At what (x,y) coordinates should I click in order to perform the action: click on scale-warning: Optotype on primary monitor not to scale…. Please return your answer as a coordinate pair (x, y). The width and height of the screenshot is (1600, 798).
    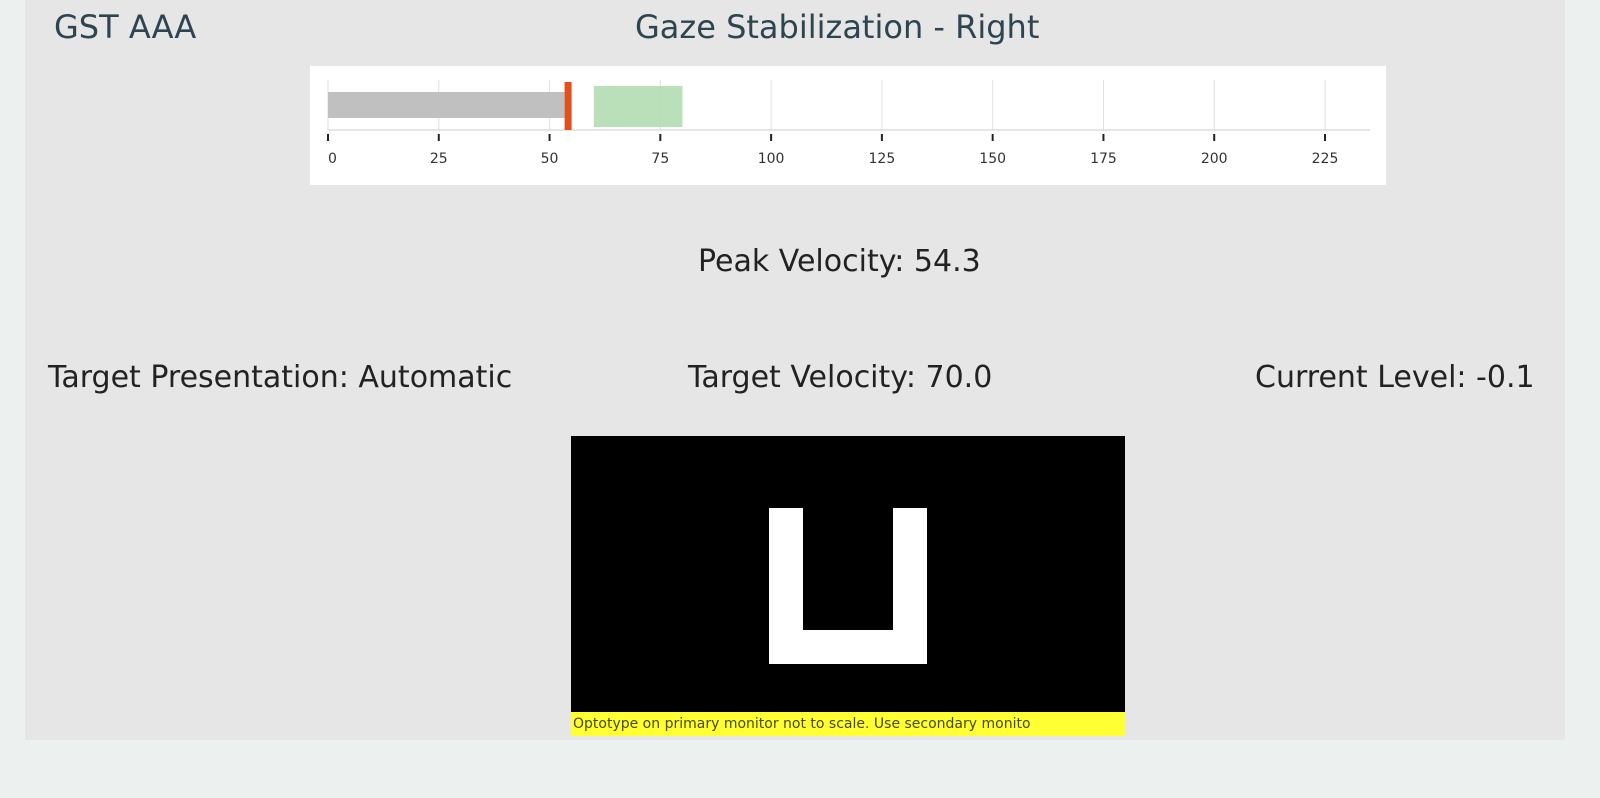
    Looking at the image, I should click on (848, 724).